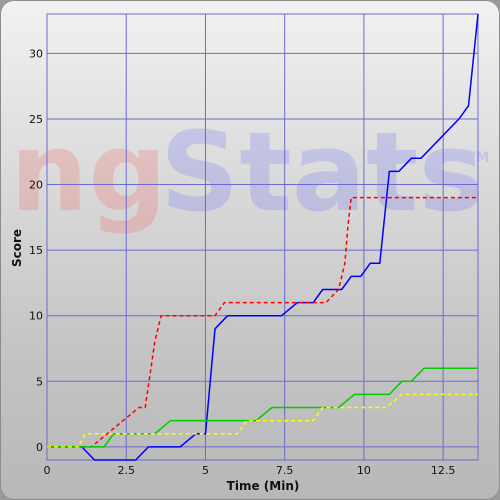 This screenshot has width=500, height=500. I want to click on y-tick-label: 15, so click(36, 250).